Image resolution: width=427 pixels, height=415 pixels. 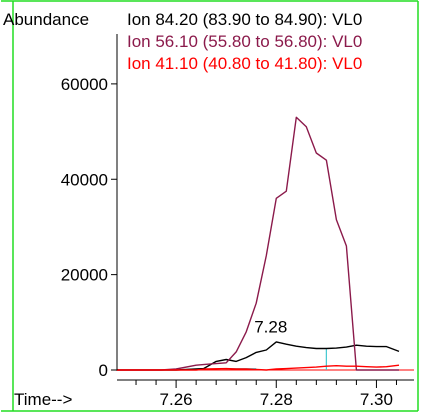 I want to click on legend-entry-3: Ion 41.10 (40.80 to 41.80): VL0, so click(x=244, y=63).